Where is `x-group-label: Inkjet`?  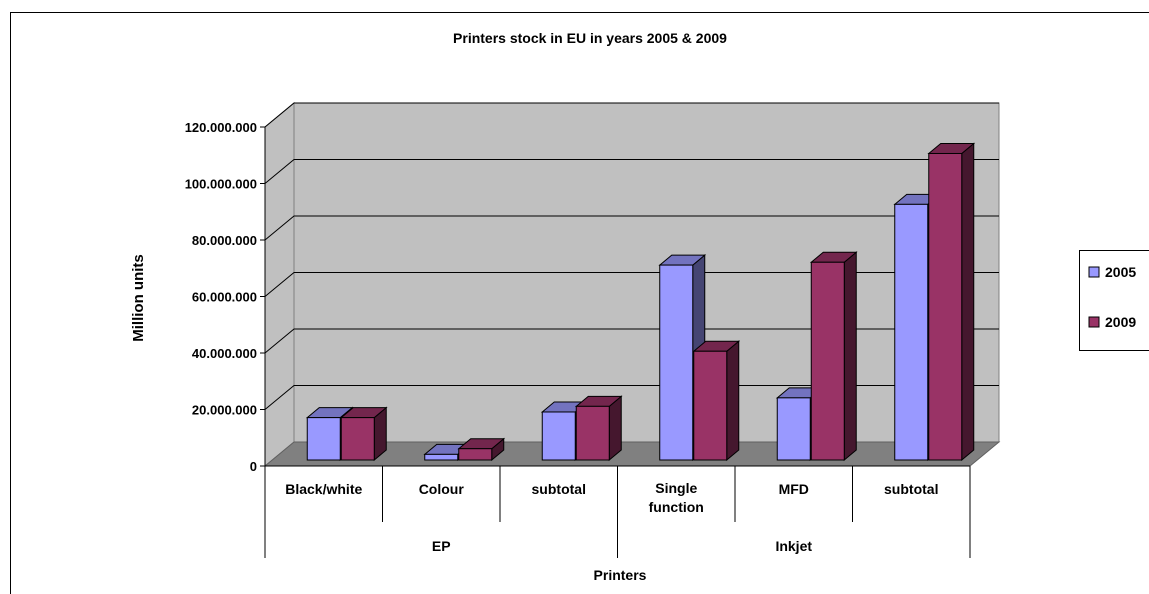
x-group-label: Inkjet is located at coordinates (793, 546).